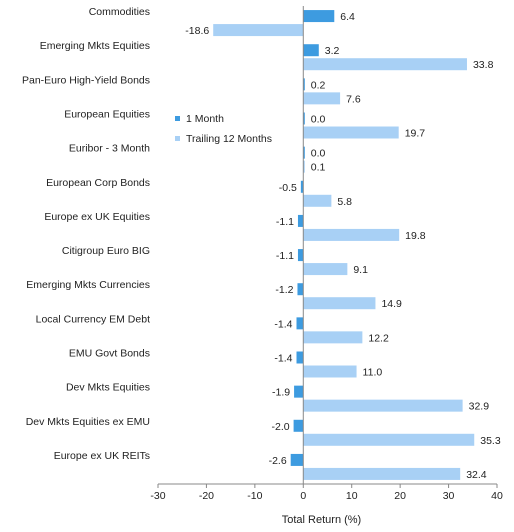 The height and width of the screenshot is (532, 514). I want to click on value-label: 19.7, so click(415, 134).